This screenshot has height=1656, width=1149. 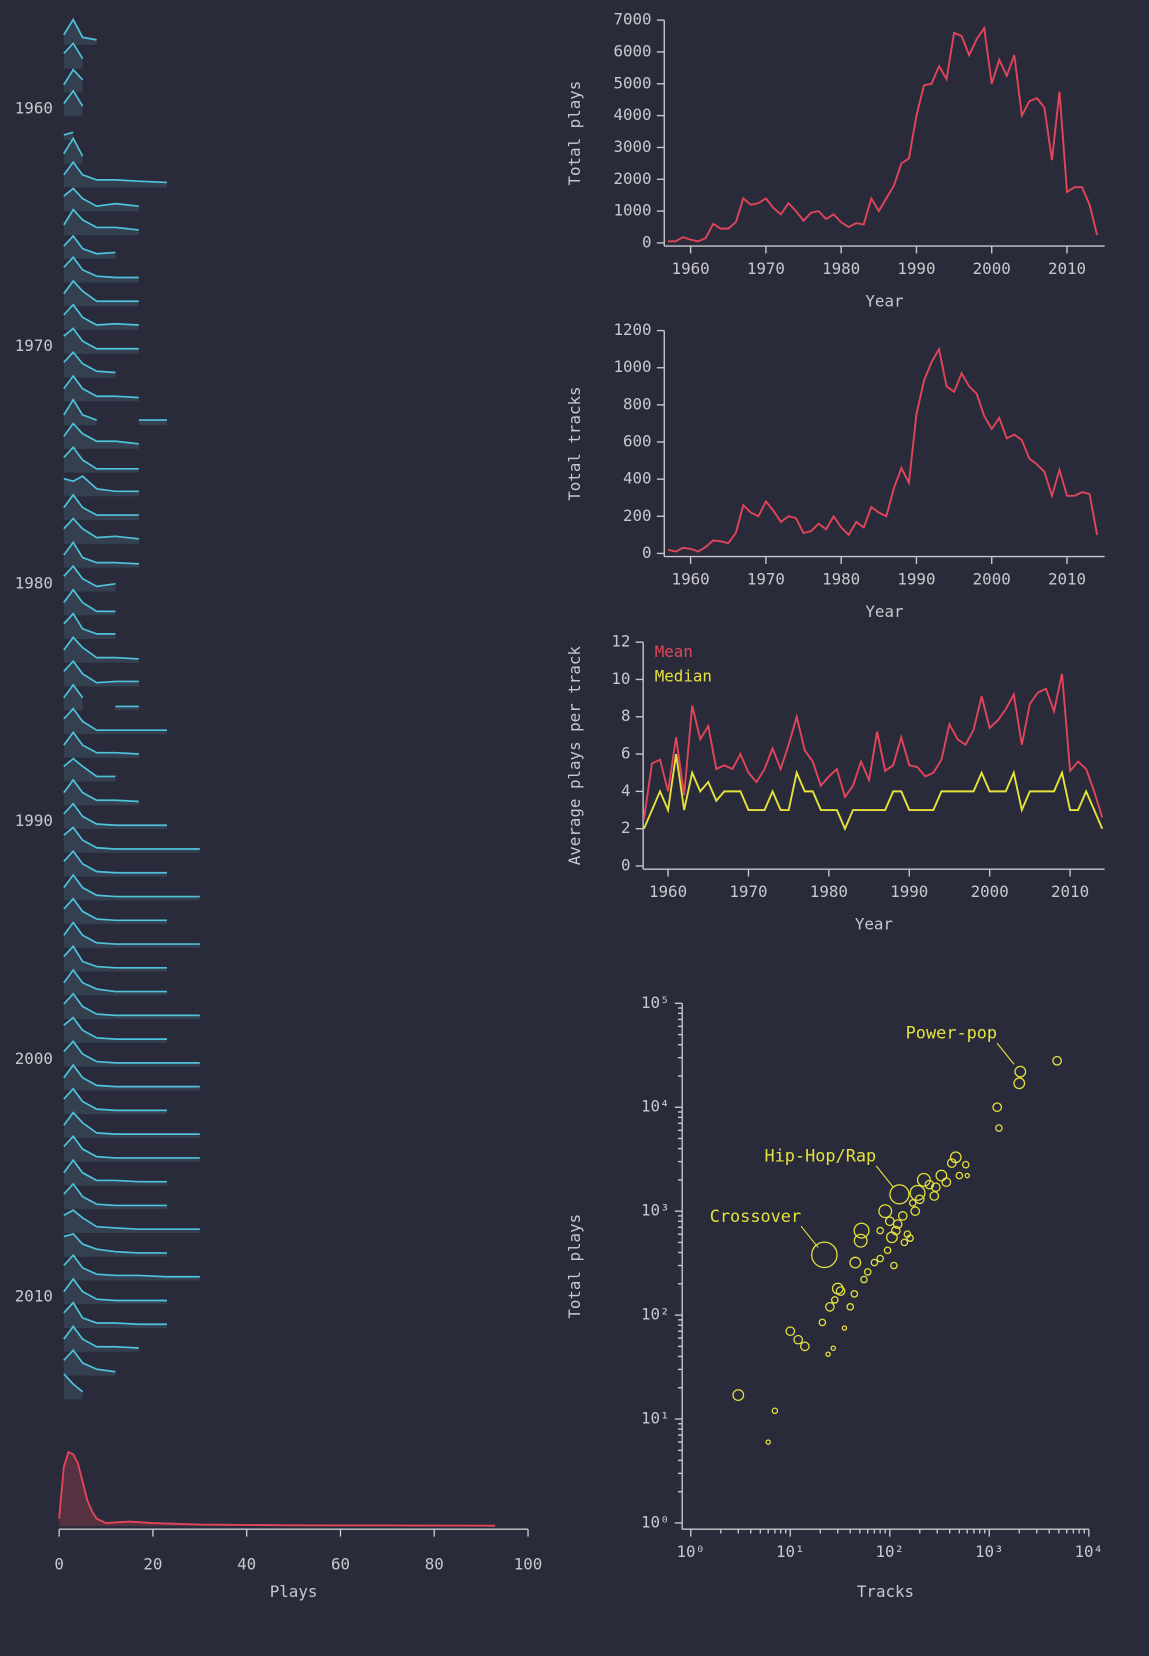 I want to click on x-tick-label: 10², so click(x=890, y=1551).